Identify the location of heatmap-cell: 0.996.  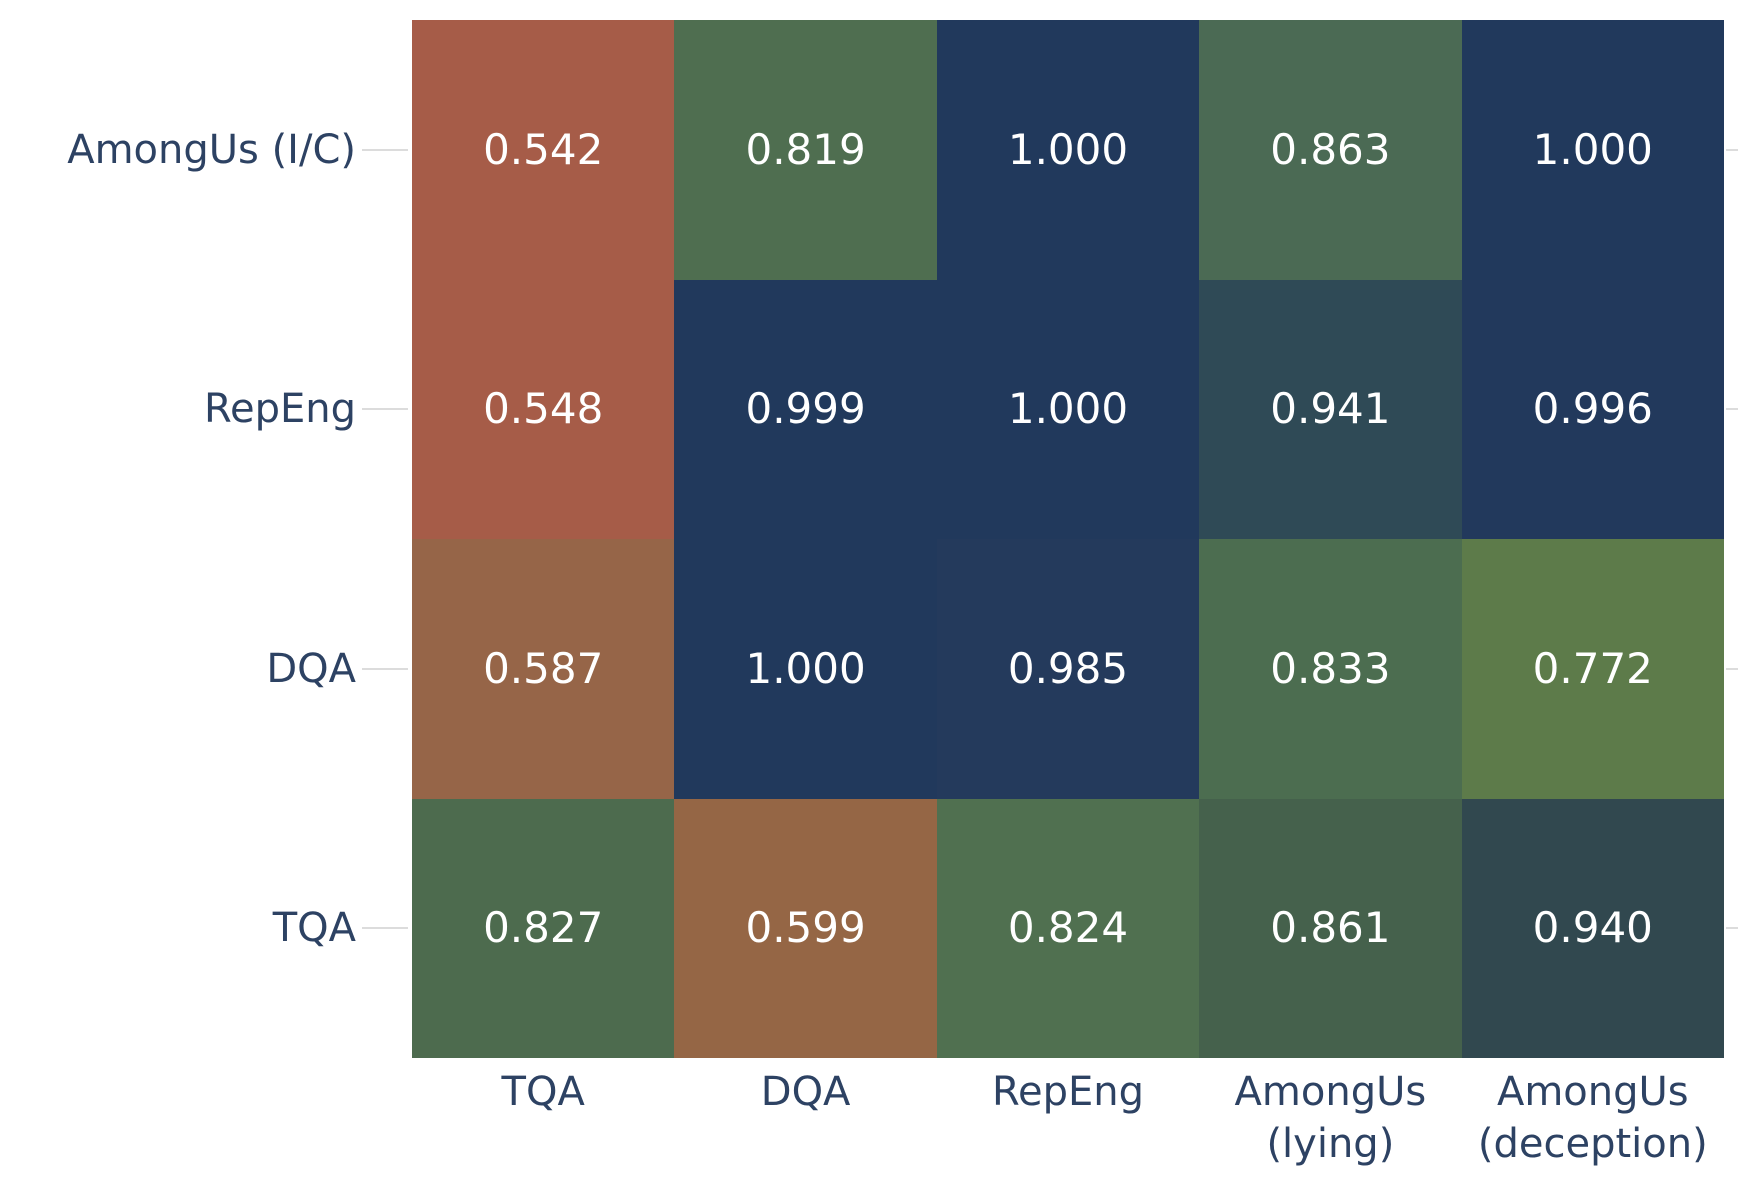
(1592, 409).